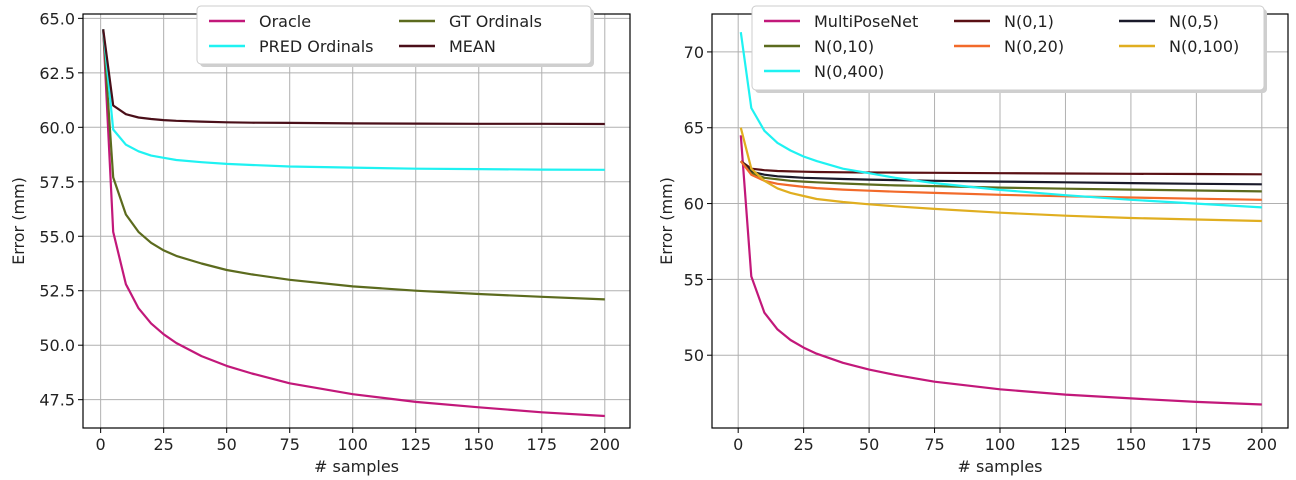 This screenshot has width=1296, height=480. I want to click on series-line-pred-ordinals, so click(353, 100).